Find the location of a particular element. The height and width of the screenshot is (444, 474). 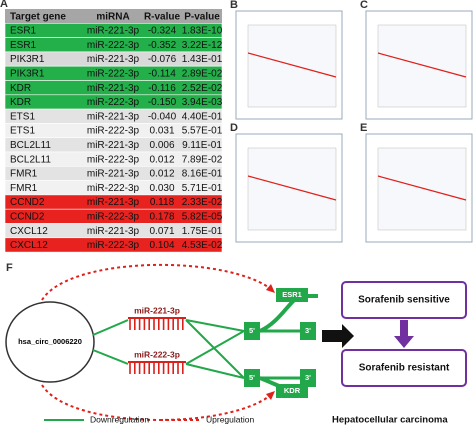

table-cell: -0.116 is located at coordinates (162, 88).